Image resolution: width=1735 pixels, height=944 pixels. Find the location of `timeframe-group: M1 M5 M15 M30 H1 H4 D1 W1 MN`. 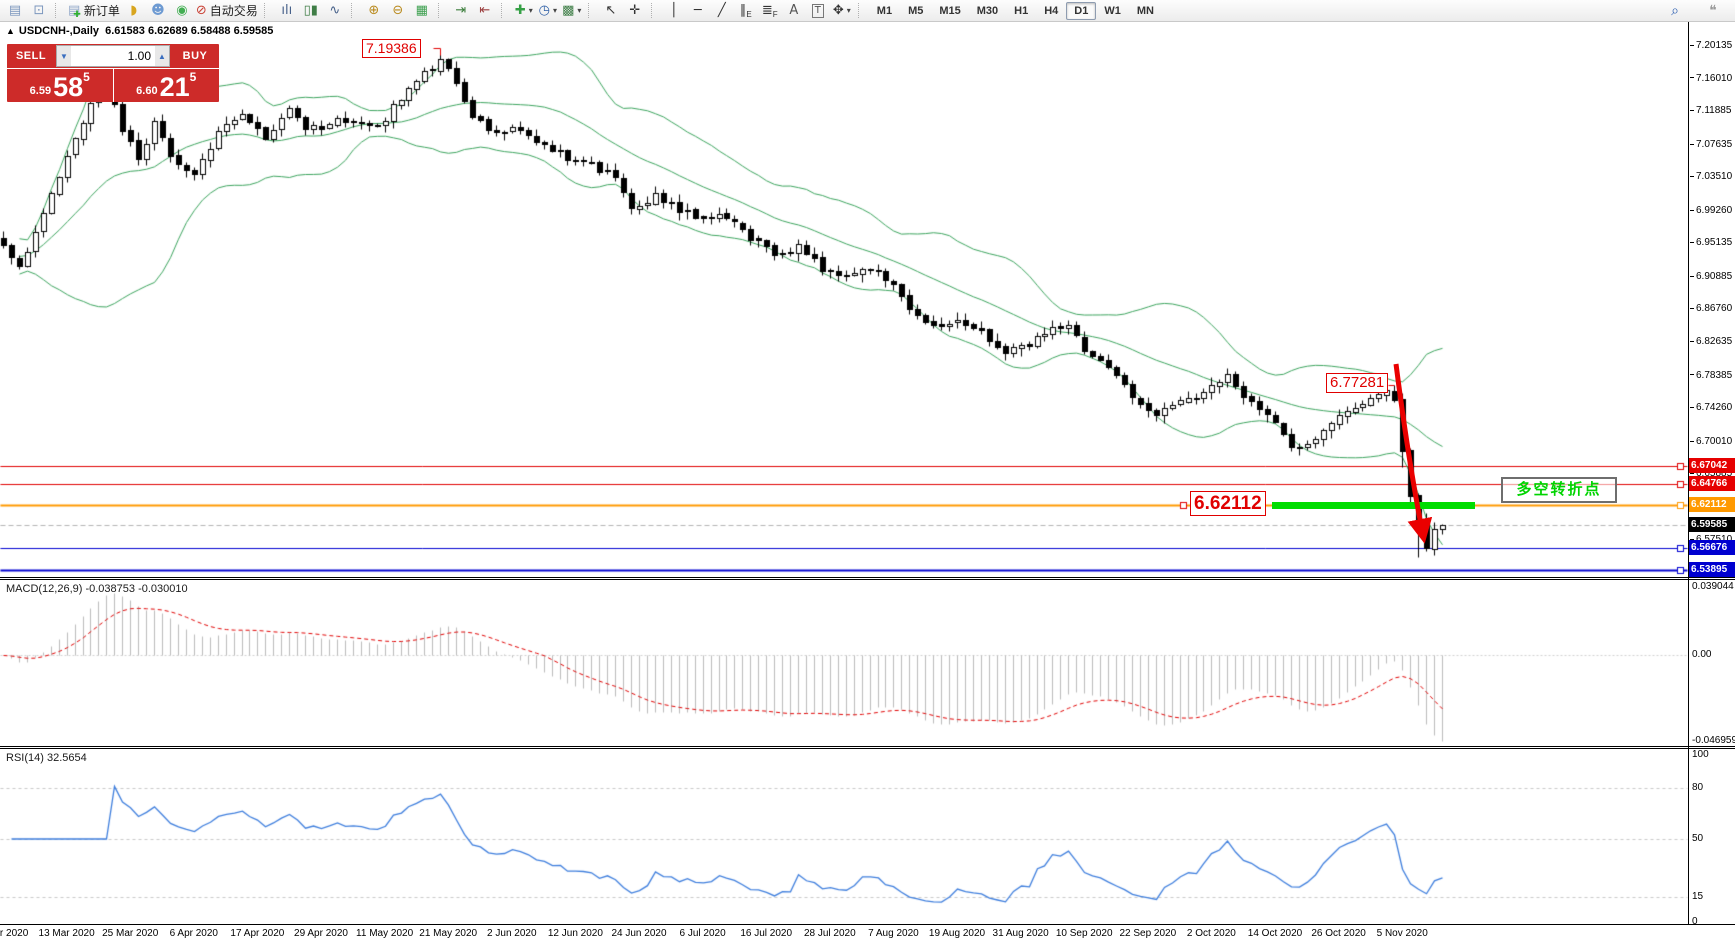

timeframe-group: M1 M5 M15 M30 H1 H4 D1 W1 MN is located at coordinates (1015, 11).